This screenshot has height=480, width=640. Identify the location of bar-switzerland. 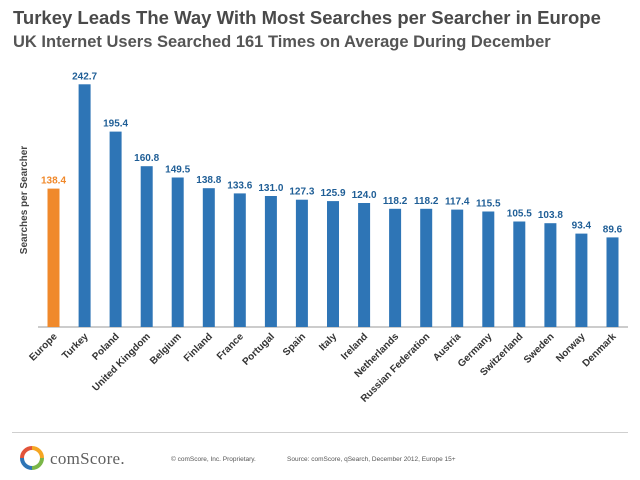
(519, 274).